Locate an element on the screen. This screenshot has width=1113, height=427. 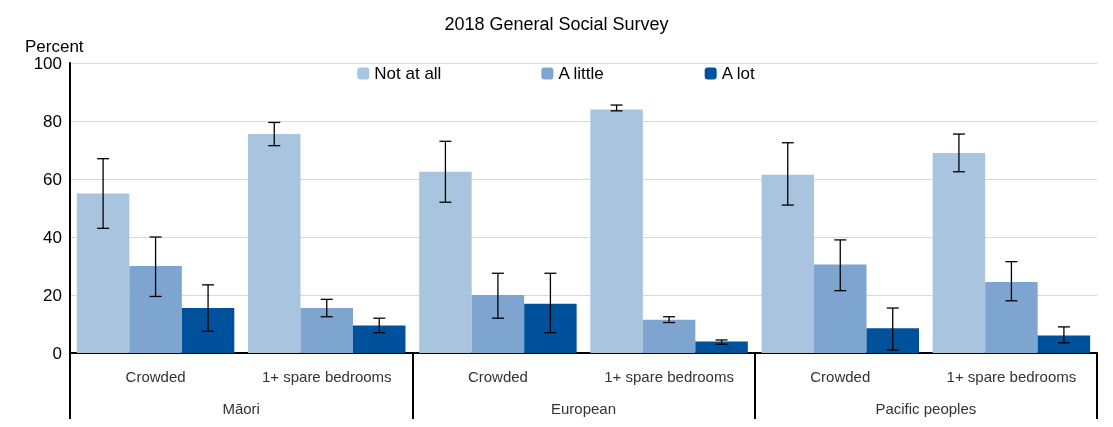
y-tick-label: 40 is located at coordinates (52, 237).